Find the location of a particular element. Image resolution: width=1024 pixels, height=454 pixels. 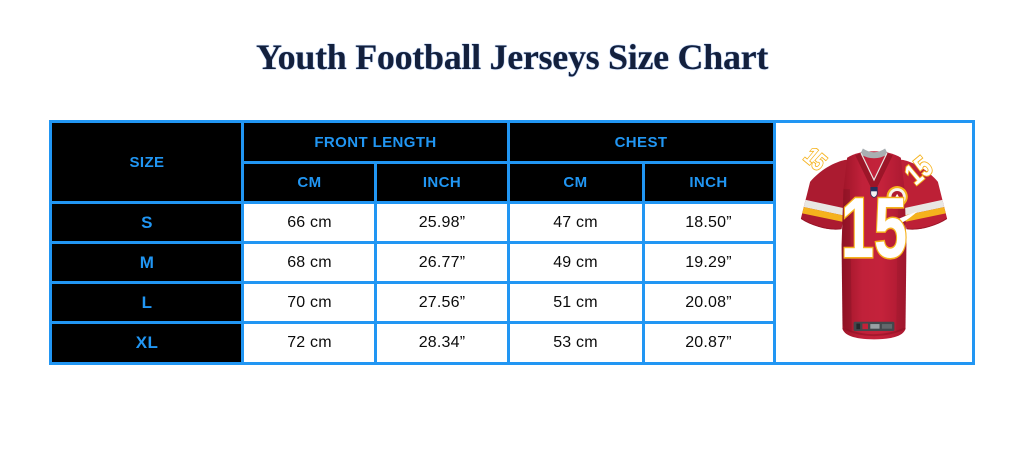

front-length-inch-value: 28.34” is located at coordinates (442, 343).